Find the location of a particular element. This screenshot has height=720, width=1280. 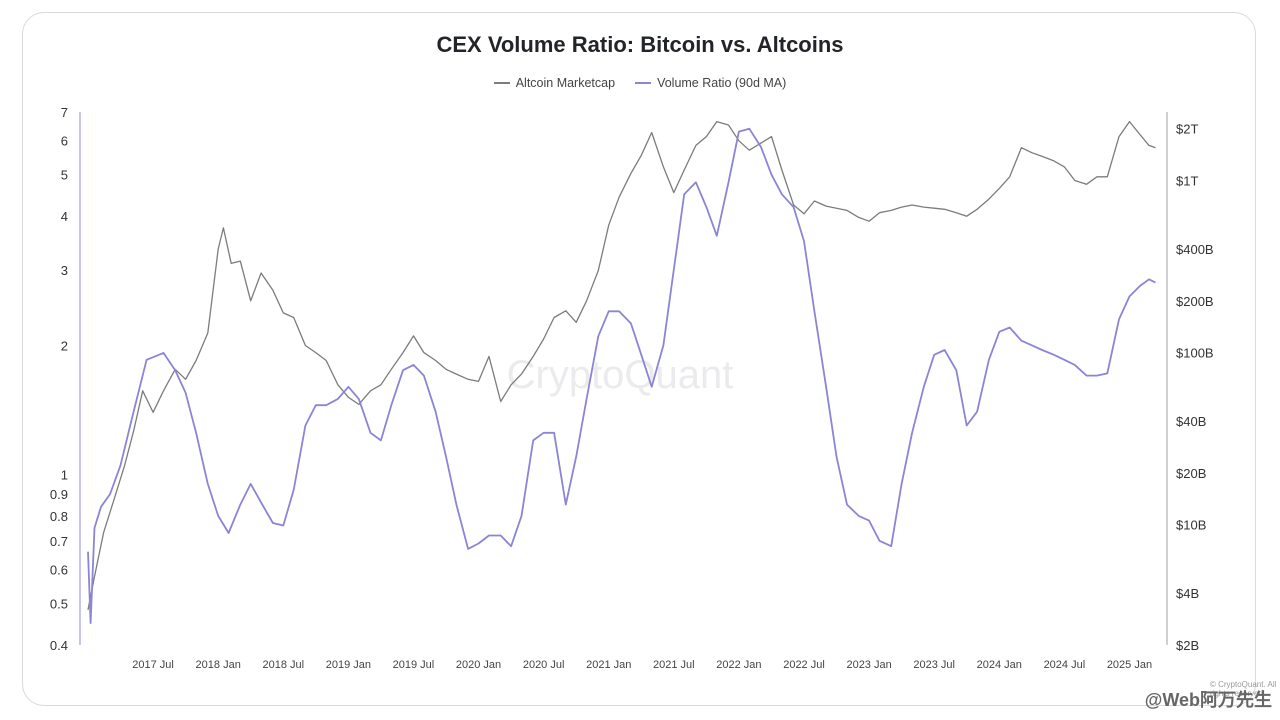

x-tick-label: 2020 Jul is located at coordinates (544, 665).